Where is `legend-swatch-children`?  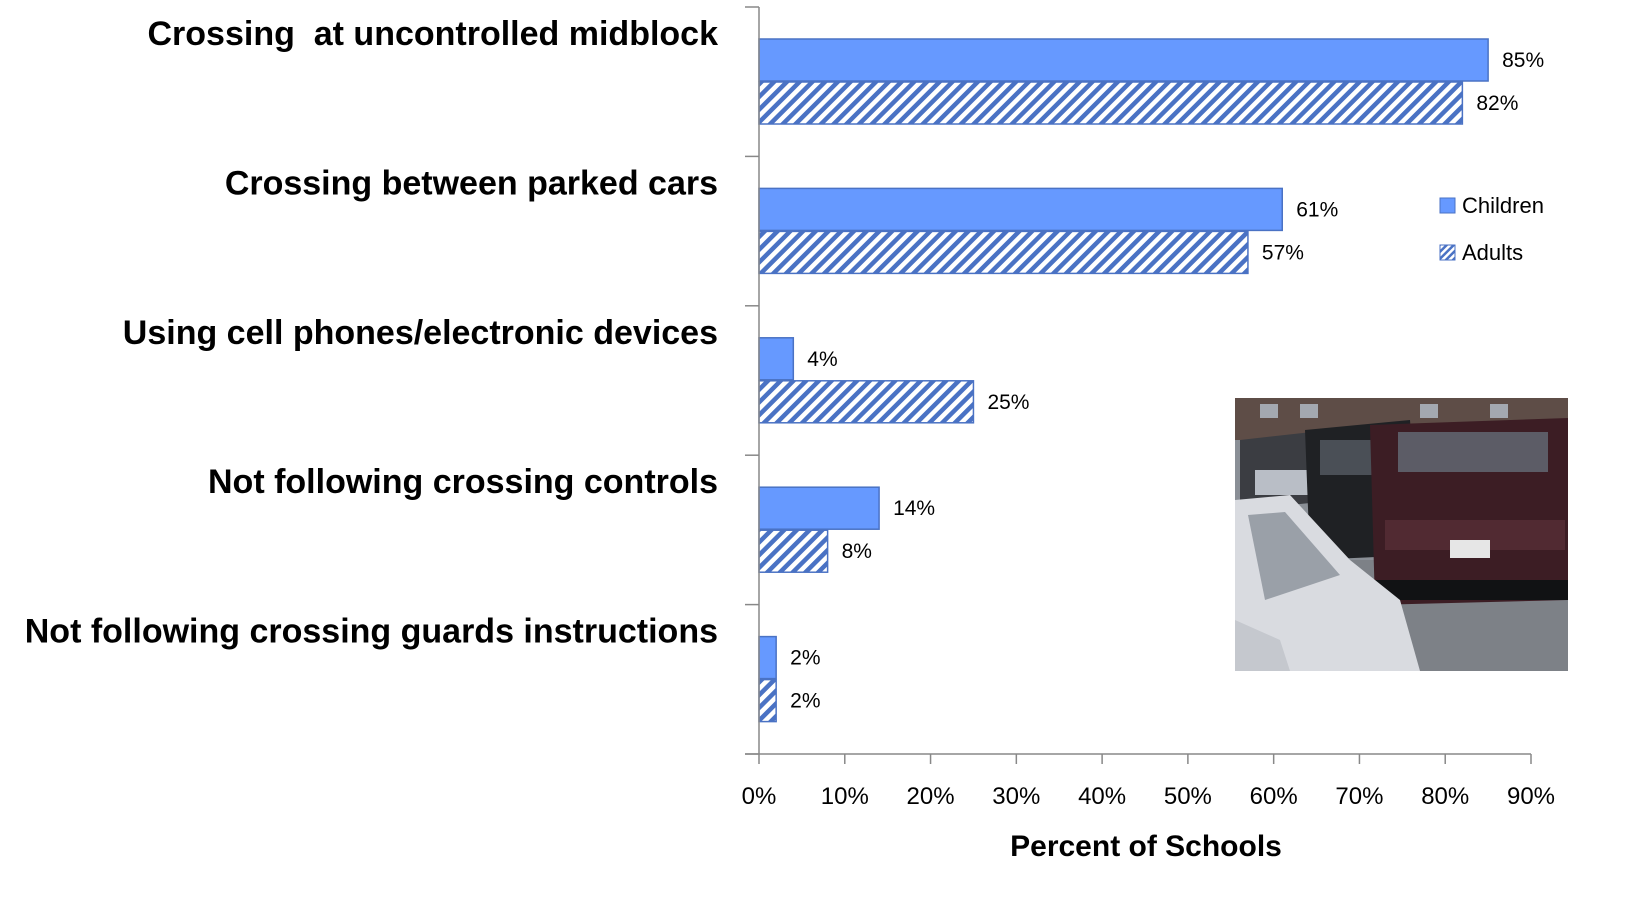 legend-swatch-children is located at coordinates (1447, 205).